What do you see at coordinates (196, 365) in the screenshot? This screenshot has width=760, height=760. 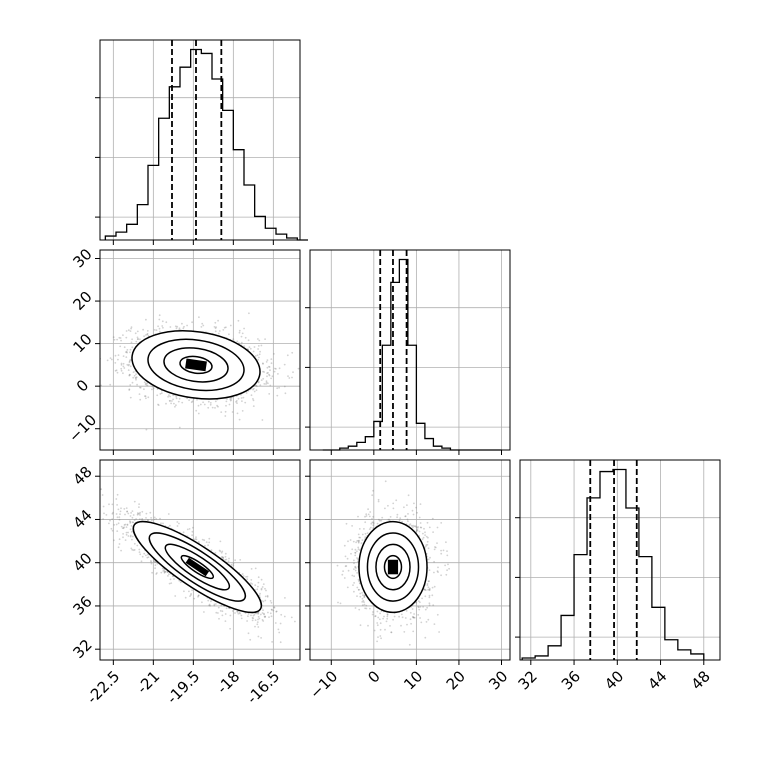 I see `contour-line` at bounding box center [196, 365].